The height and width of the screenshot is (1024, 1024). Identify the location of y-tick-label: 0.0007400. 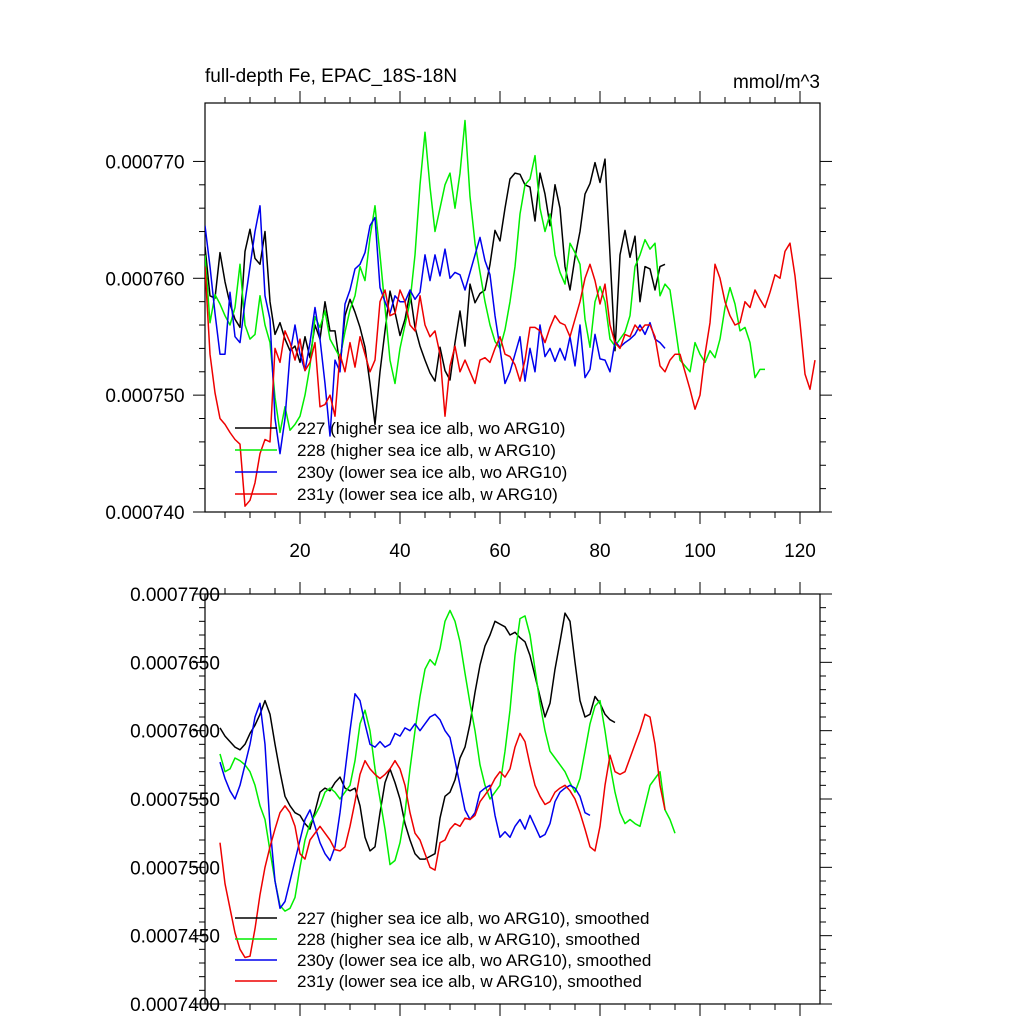
(175, 1005).